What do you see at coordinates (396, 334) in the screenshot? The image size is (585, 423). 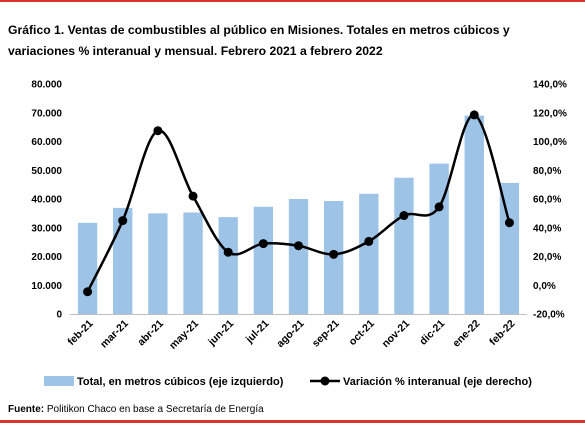 I see `x-tick-label: nov-21` at bounding box center [396, 334].